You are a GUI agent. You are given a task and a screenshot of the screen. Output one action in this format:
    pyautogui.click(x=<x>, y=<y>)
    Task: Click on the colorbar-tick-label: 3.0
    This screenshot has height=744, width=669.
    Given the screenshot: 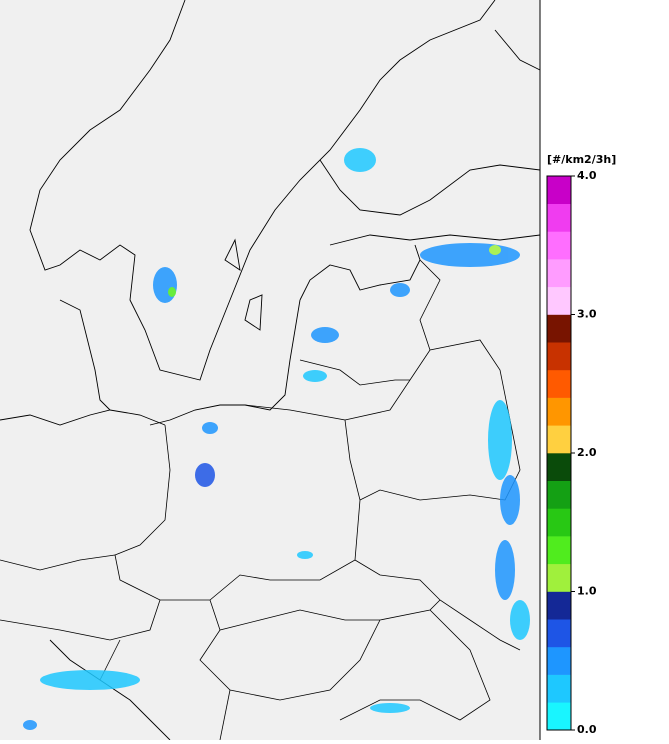 What is the action you would take?
    pyautogui.click(x=587, y=314)
    